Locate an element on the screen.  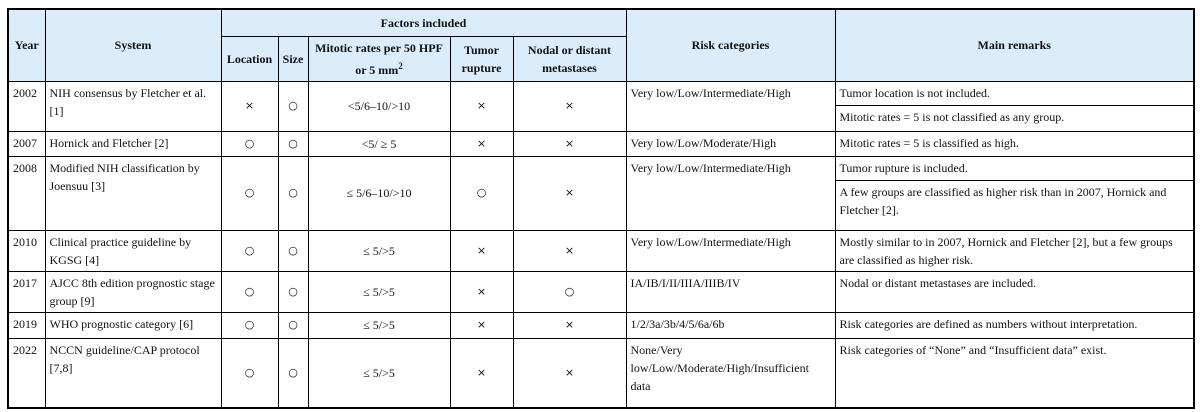
cell-mitotic: <5/ ≥ 5 is located at coordinates (379, 143).